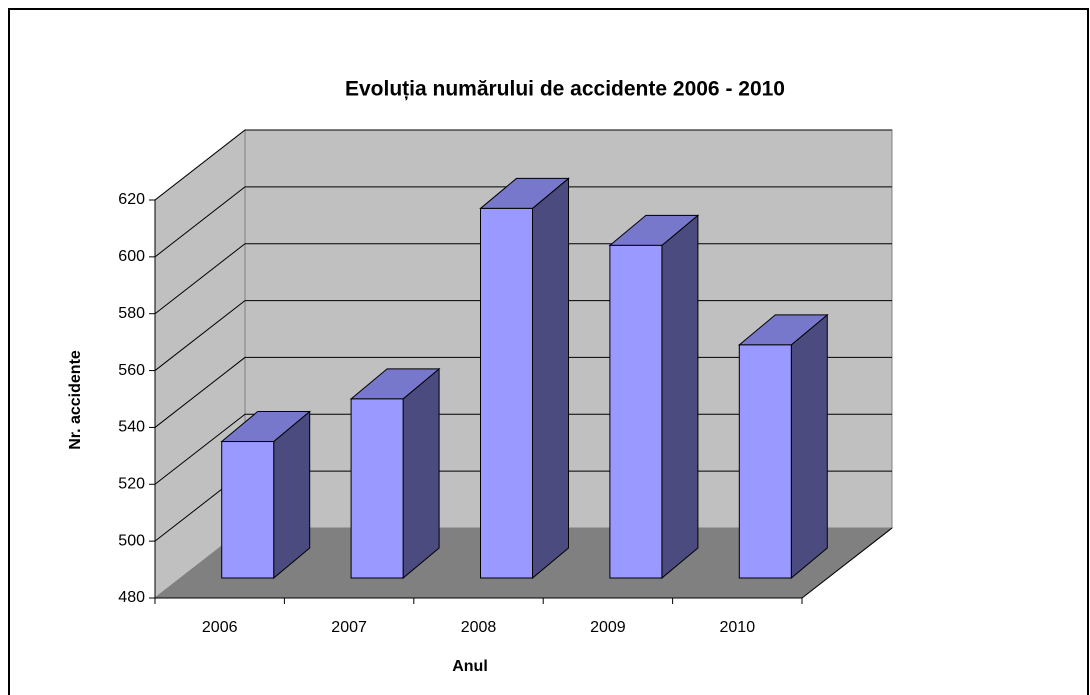  I want to click on floor-edge, so click(847, 563).